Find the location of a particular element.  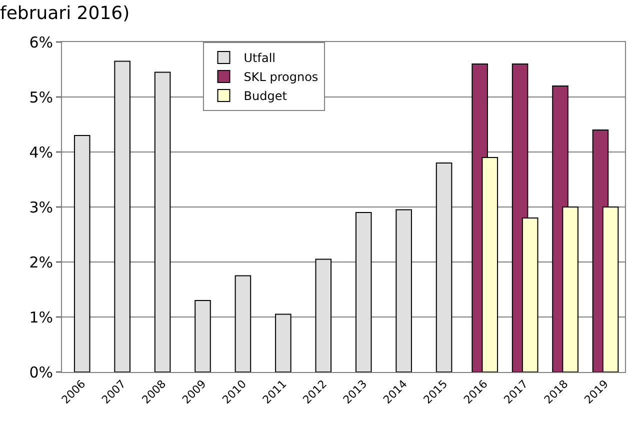

y-tick-label: 2% is located at coordinates (41, 262).